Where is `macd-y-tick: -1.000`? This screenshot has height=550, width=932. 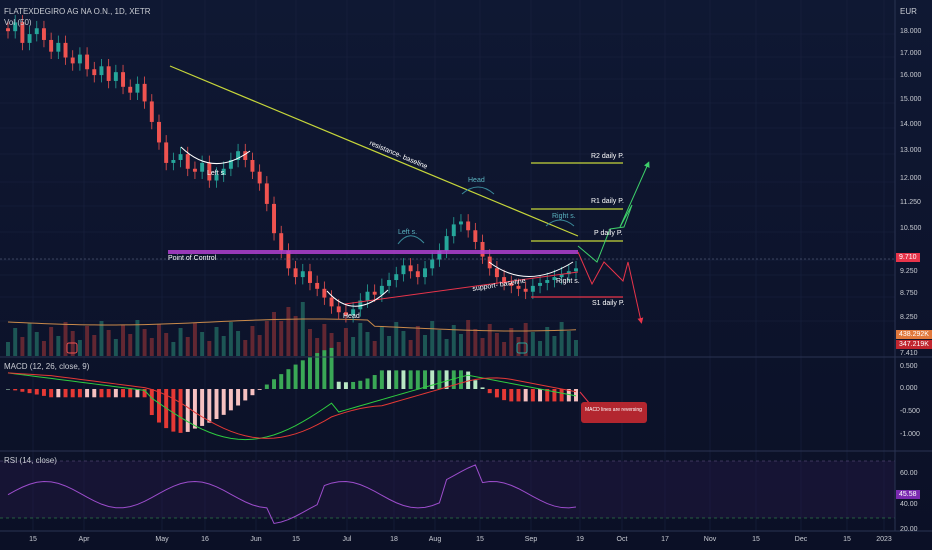 macd-y-tick: -1.000 is located at coordinates (910, 434).